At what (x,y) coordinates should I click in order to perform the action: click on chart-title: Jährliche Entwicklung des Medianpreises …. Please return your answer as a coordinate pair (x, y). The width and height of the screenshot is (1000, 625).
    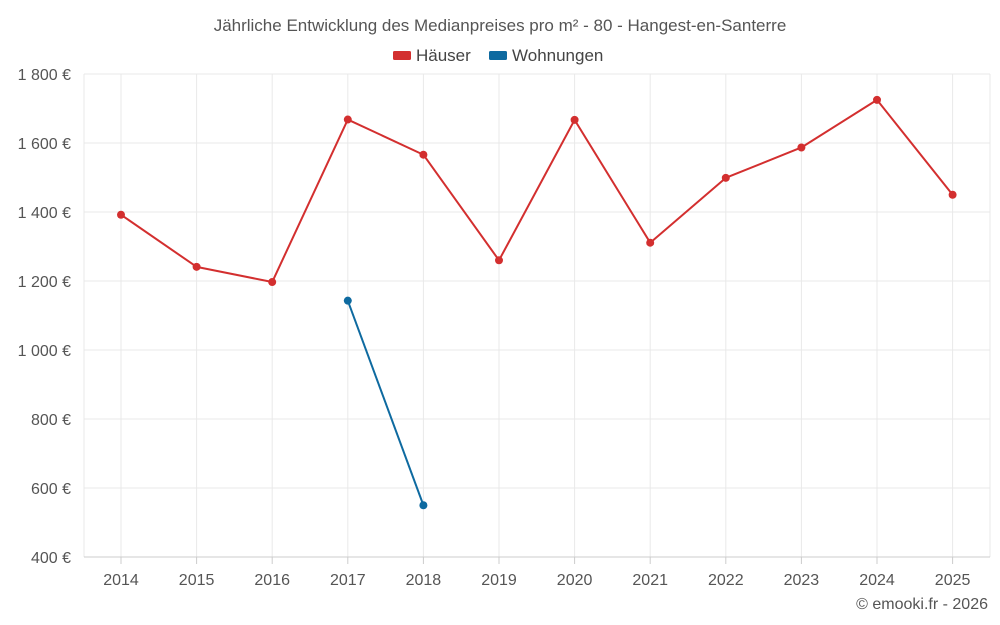
    Looking at the image, I should click on (500, 25).